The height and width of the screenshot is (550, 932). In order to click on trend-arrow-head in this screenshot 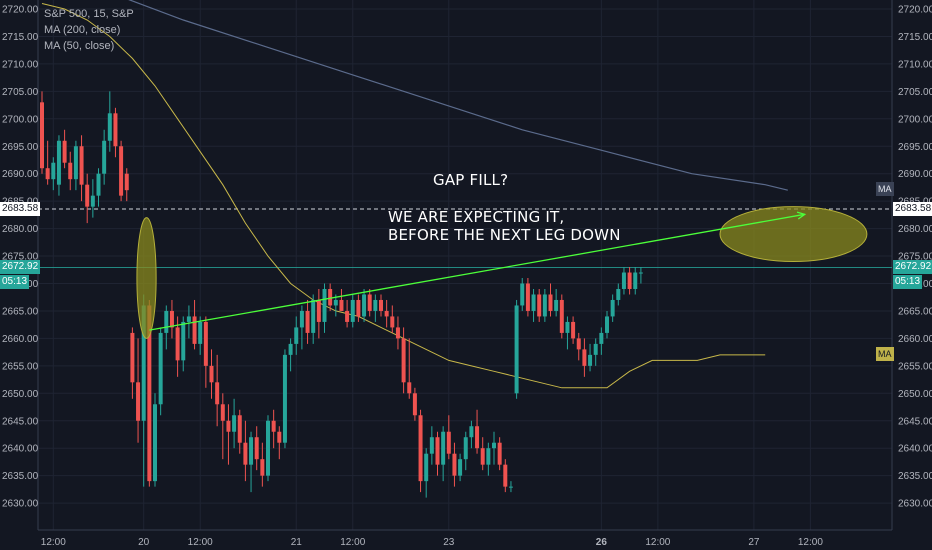, I will do `click(801, 215)`.